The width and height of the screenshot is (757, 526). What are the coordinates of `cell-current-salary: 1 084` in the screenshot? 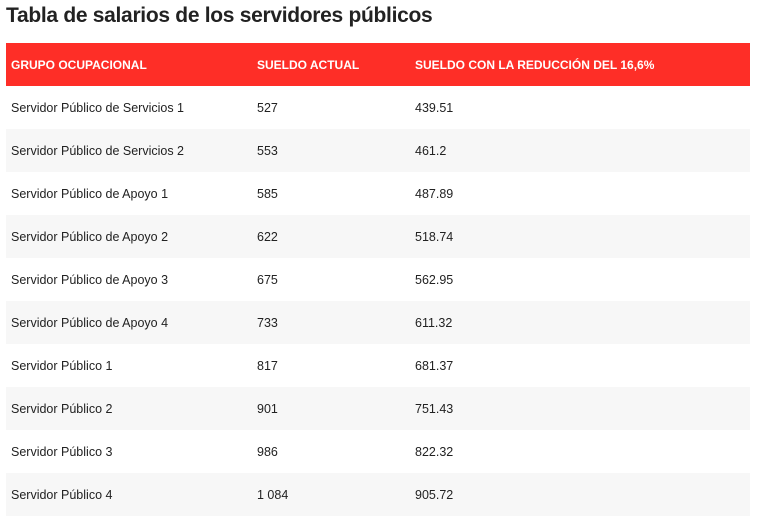 It's located at (331, 494).